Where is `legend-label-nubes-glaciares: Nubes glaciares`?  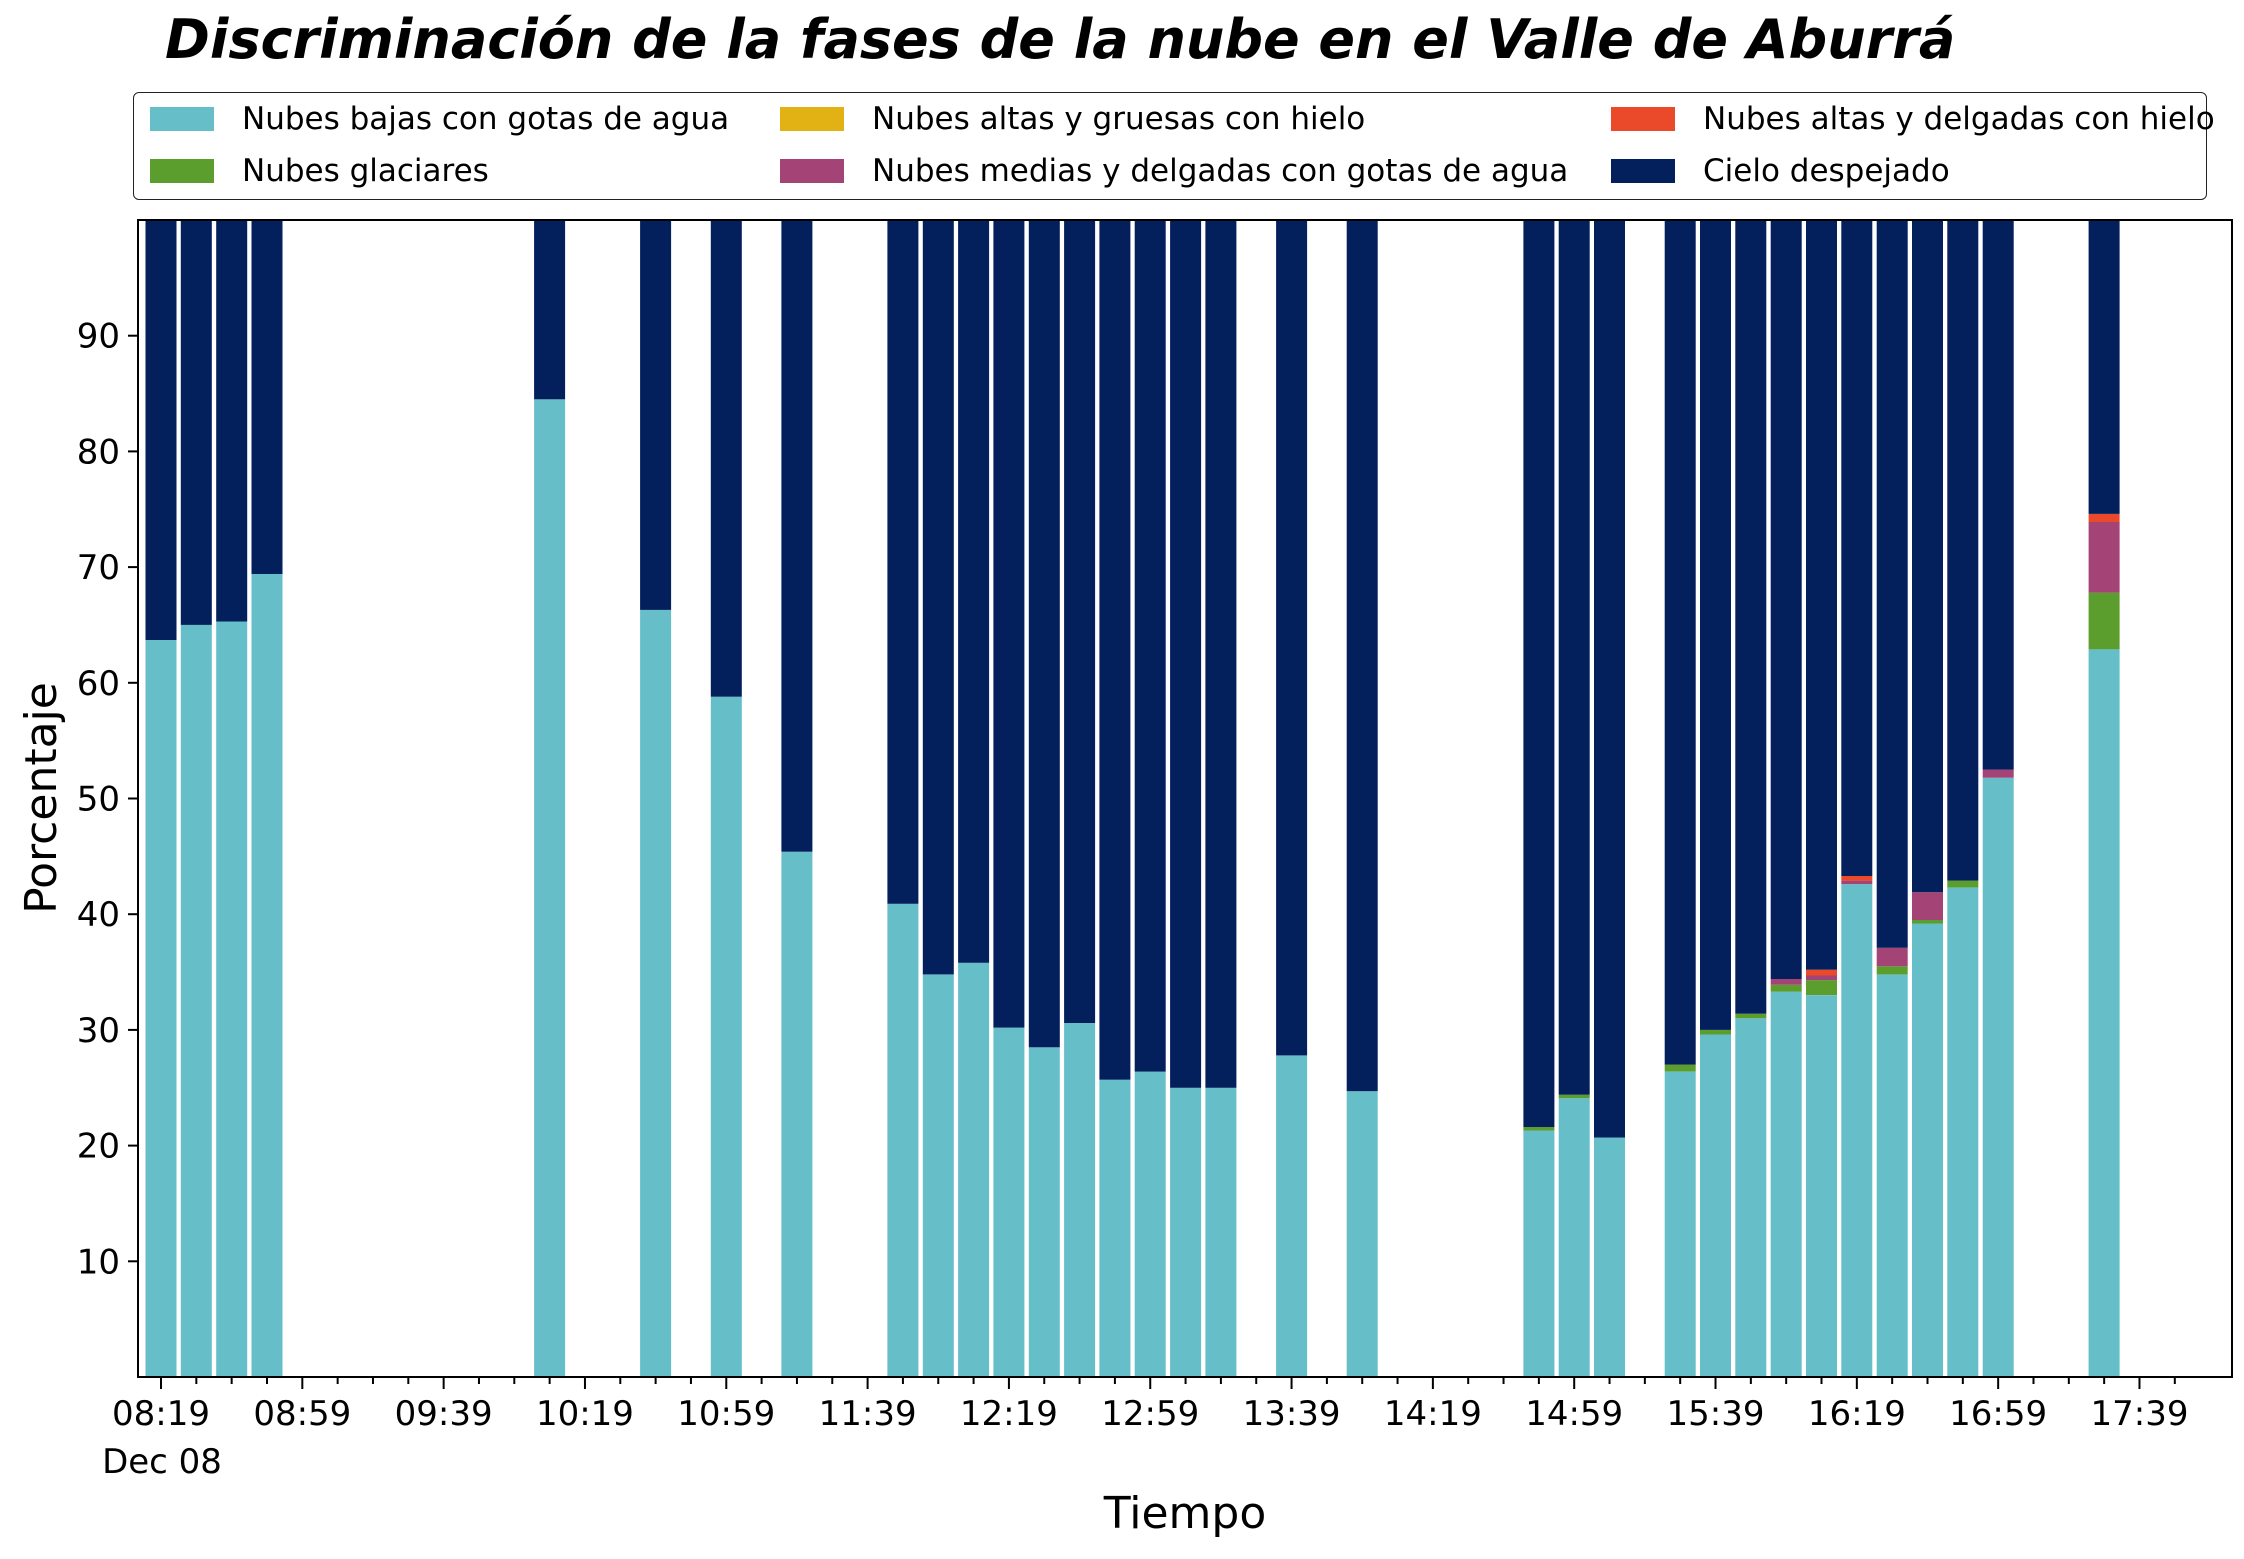
legend-label-nubes-glaciares: Nubes glaciares is located at coordinates (365, 171).